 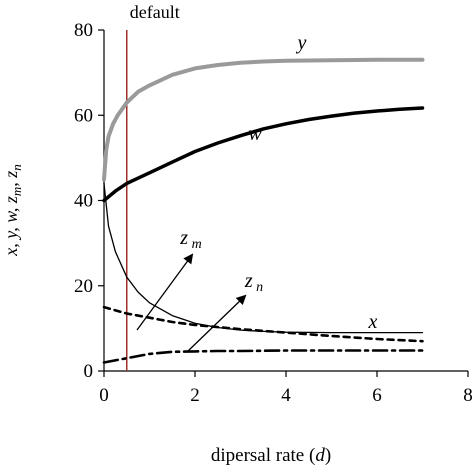 I want to click on zn-arrow, so click(x=216, y=323).